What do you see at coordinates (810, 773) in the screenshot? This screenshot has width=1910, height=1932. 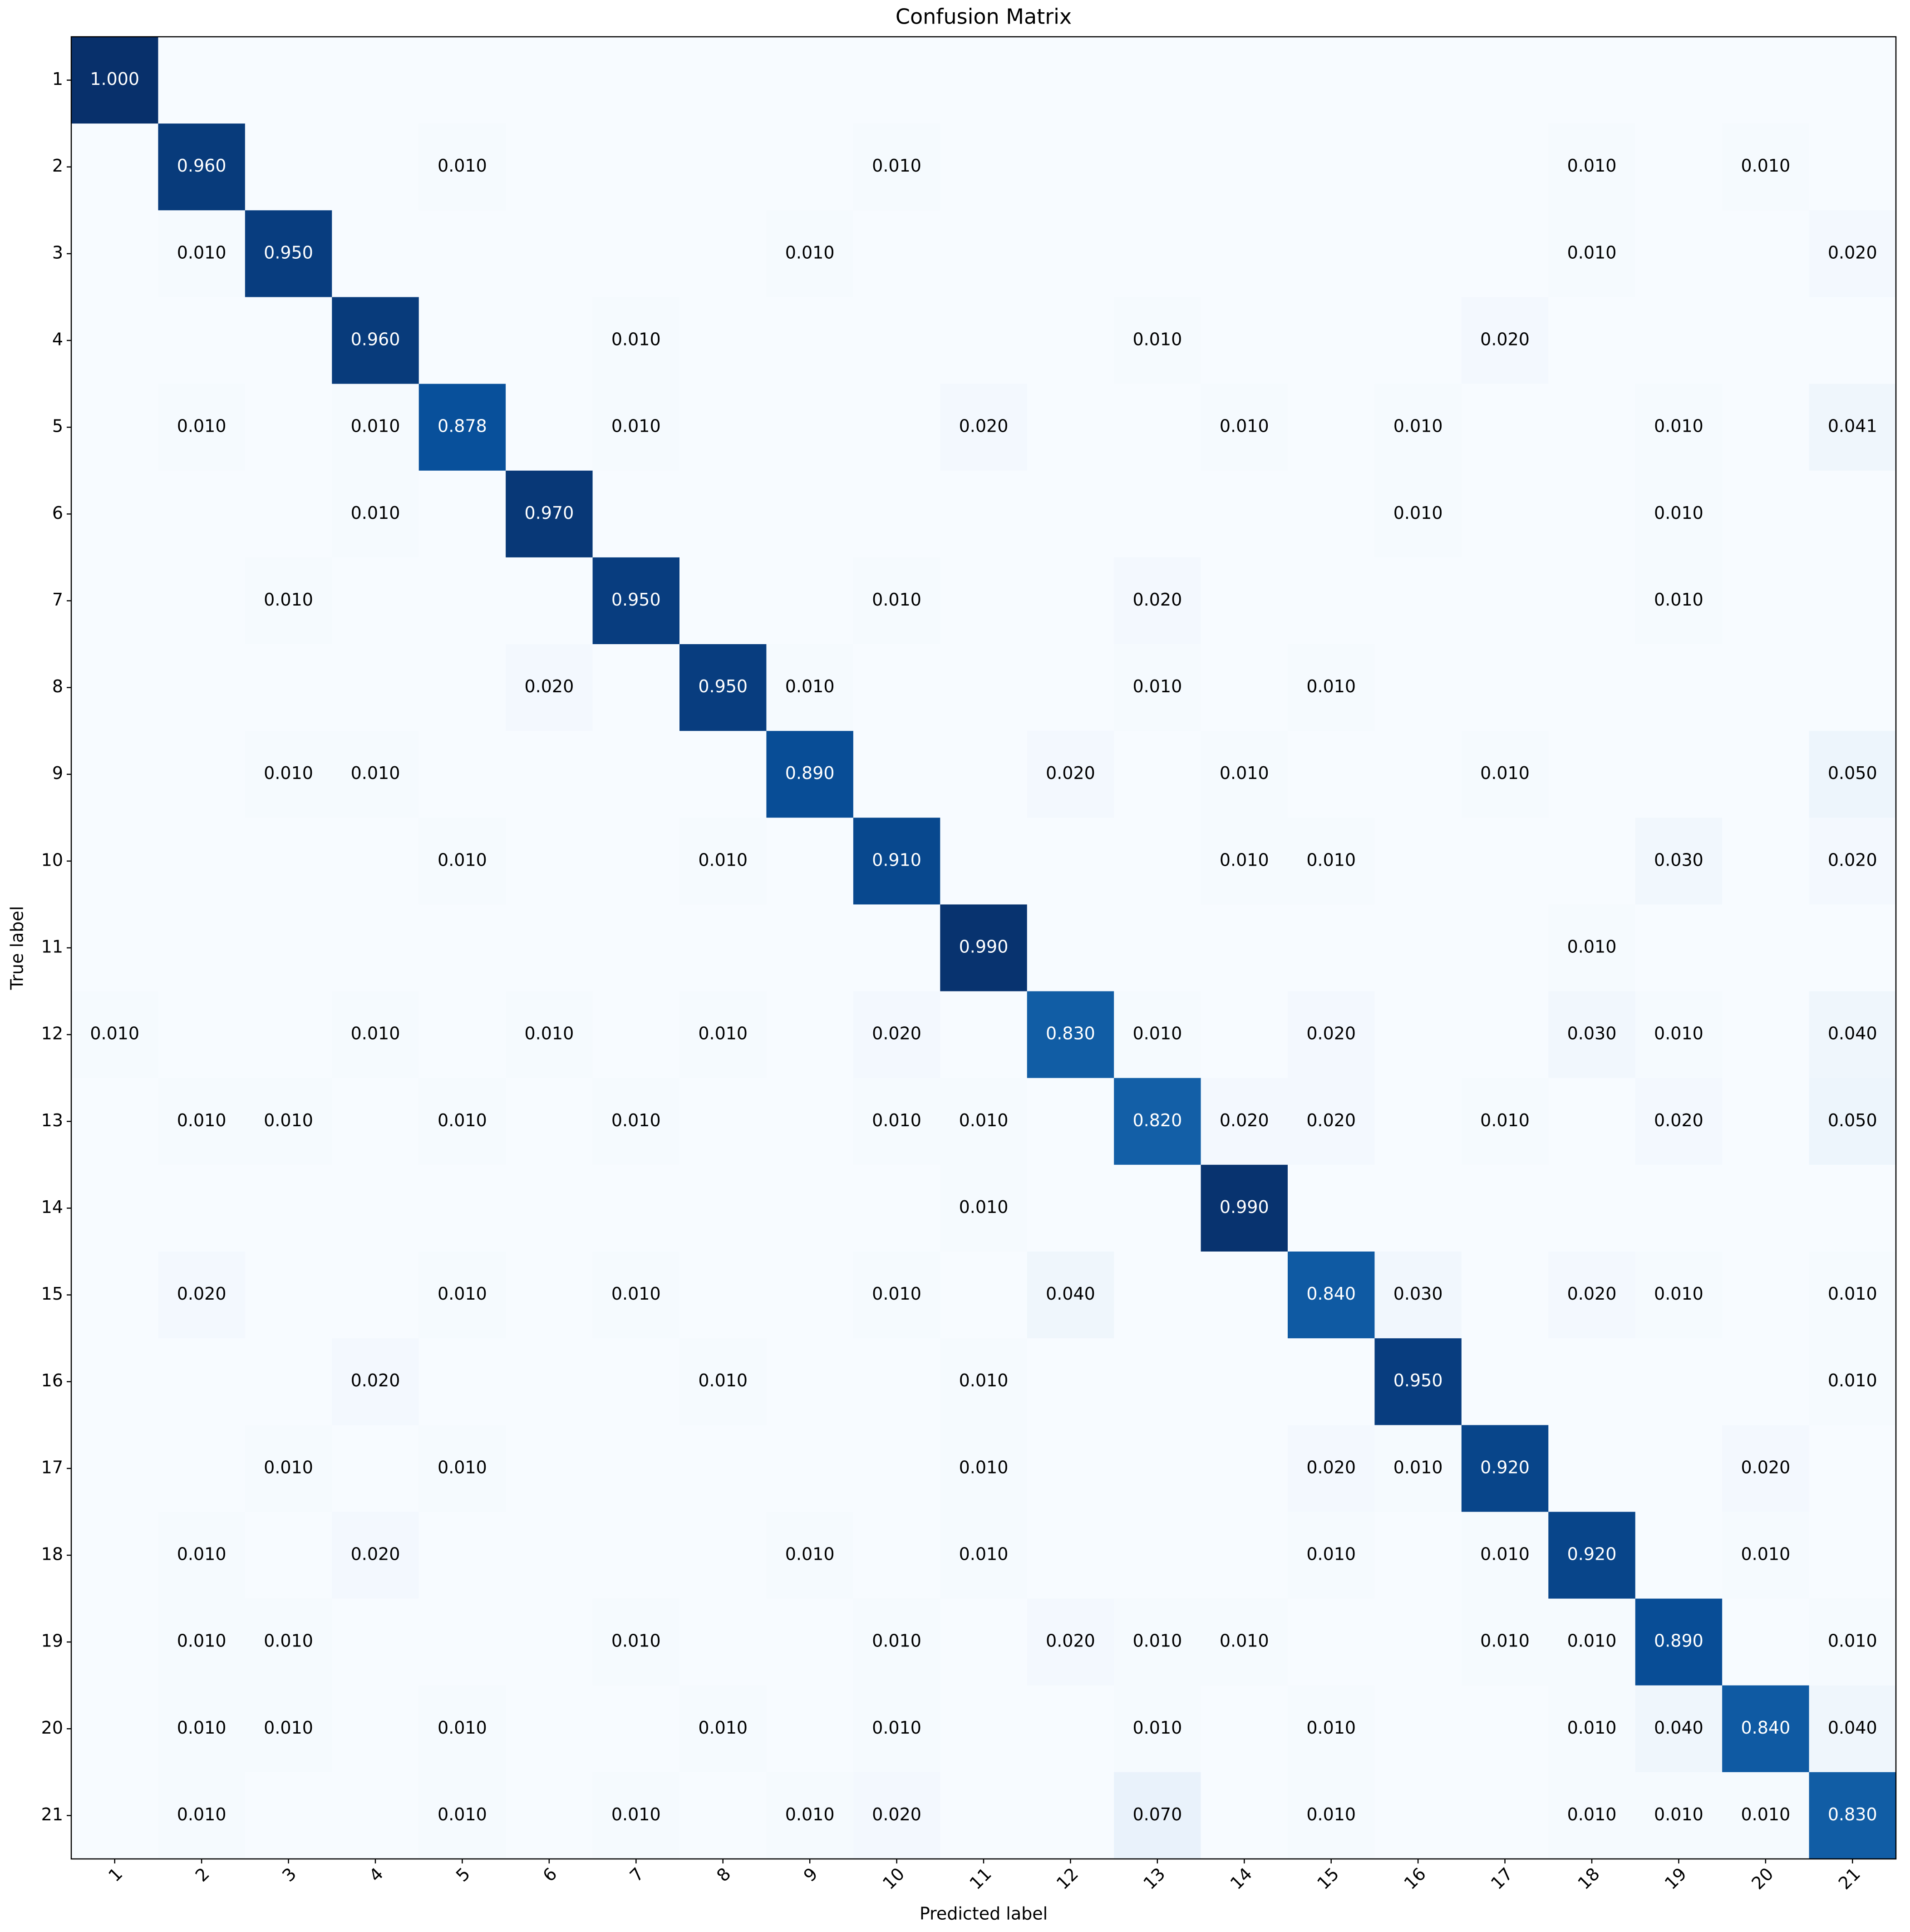 I see `cell-label: 0.890` at bounding box center [810, 773].